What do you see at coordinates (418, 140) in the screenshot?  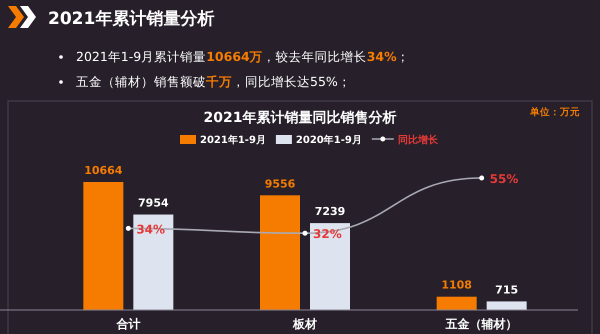 I see `legend-label: 同比增长` at bounding box center [418, 140].